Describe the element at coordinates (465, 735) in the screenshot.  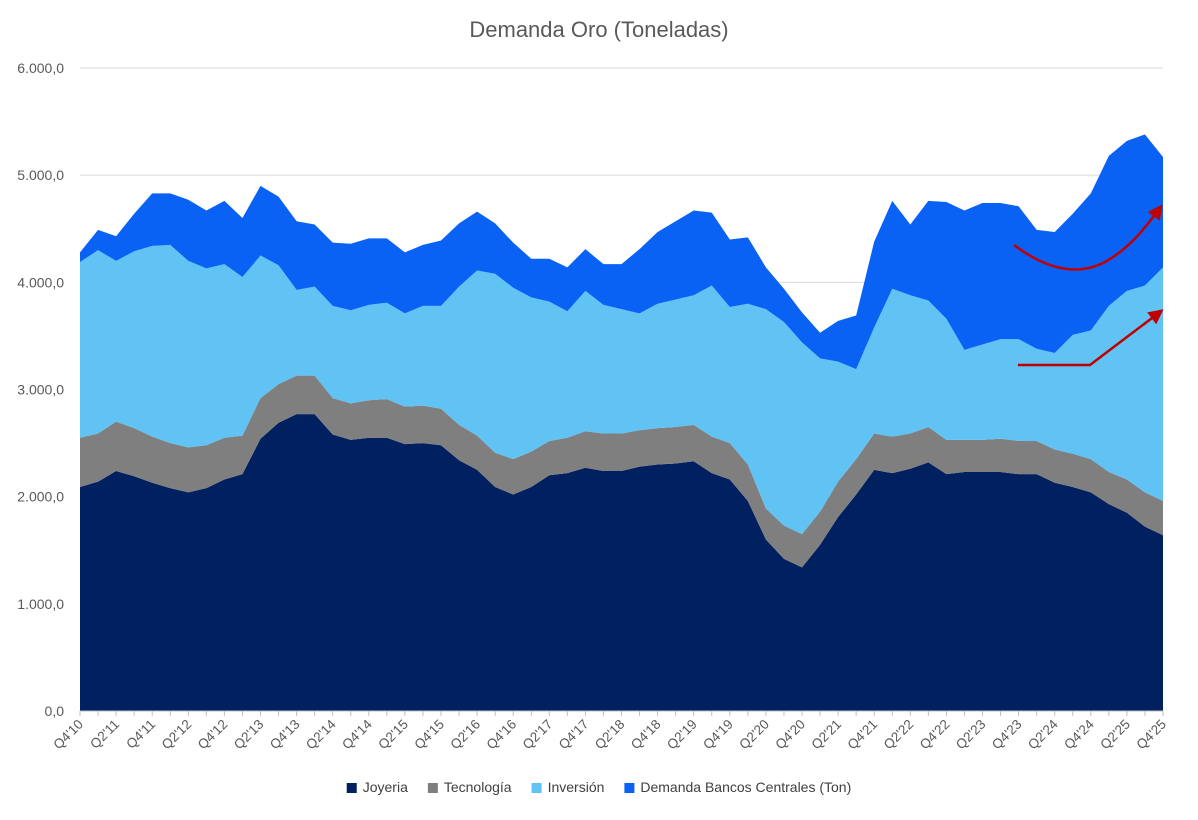
I see `x-tick-label: Q2'16` at that location.